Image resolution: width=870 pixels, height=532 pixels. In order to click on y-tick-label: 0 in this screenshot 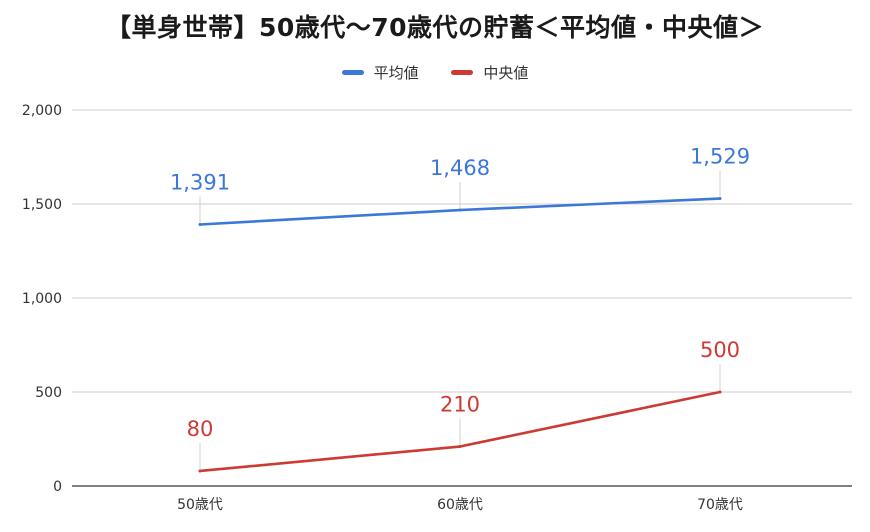, I will do `click(57, 487)`.